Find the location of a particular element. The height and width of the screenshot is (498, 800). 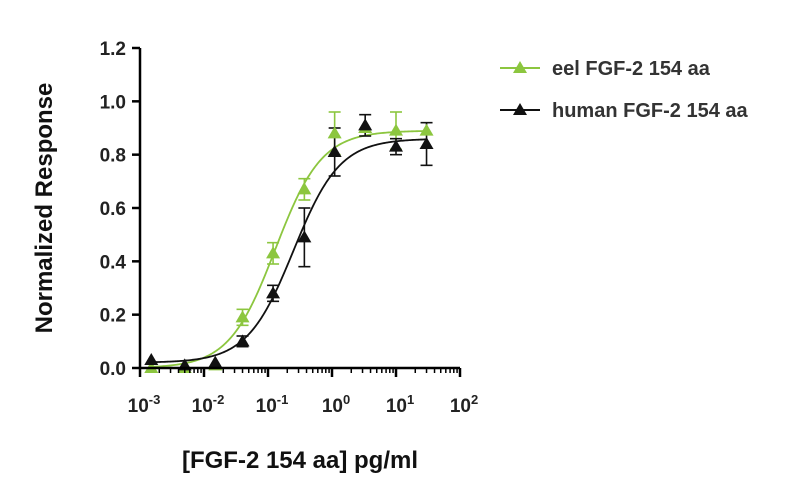

legend-item-human: human FGF-2 154 aa is located at coordinates (624, 111).